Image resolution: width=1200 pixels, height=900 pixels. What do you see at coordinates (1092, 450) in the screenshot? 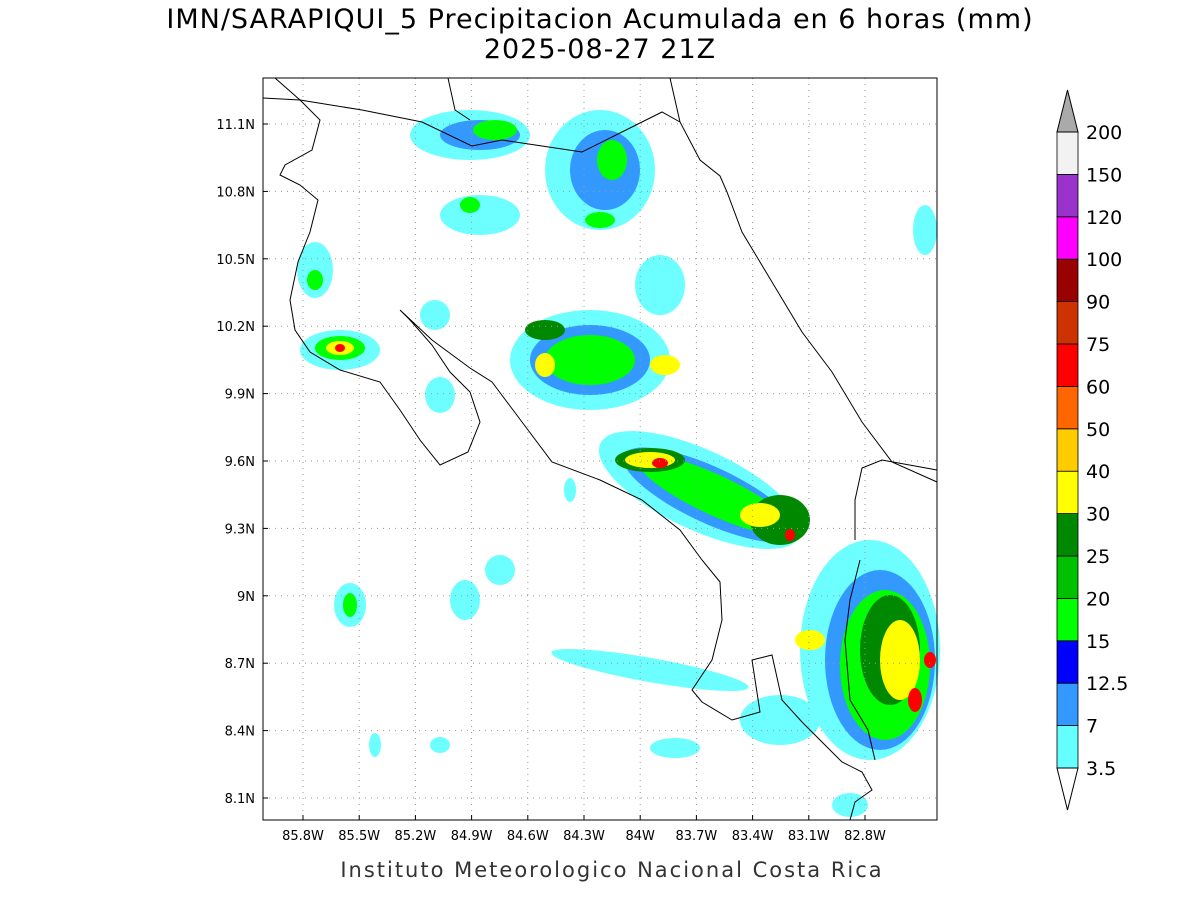
I see `colorbar: 3.5 7 12.5 15 20 25 30 40 50 60 75 90 100 120 150 200` at bounding box center [1092, 450].